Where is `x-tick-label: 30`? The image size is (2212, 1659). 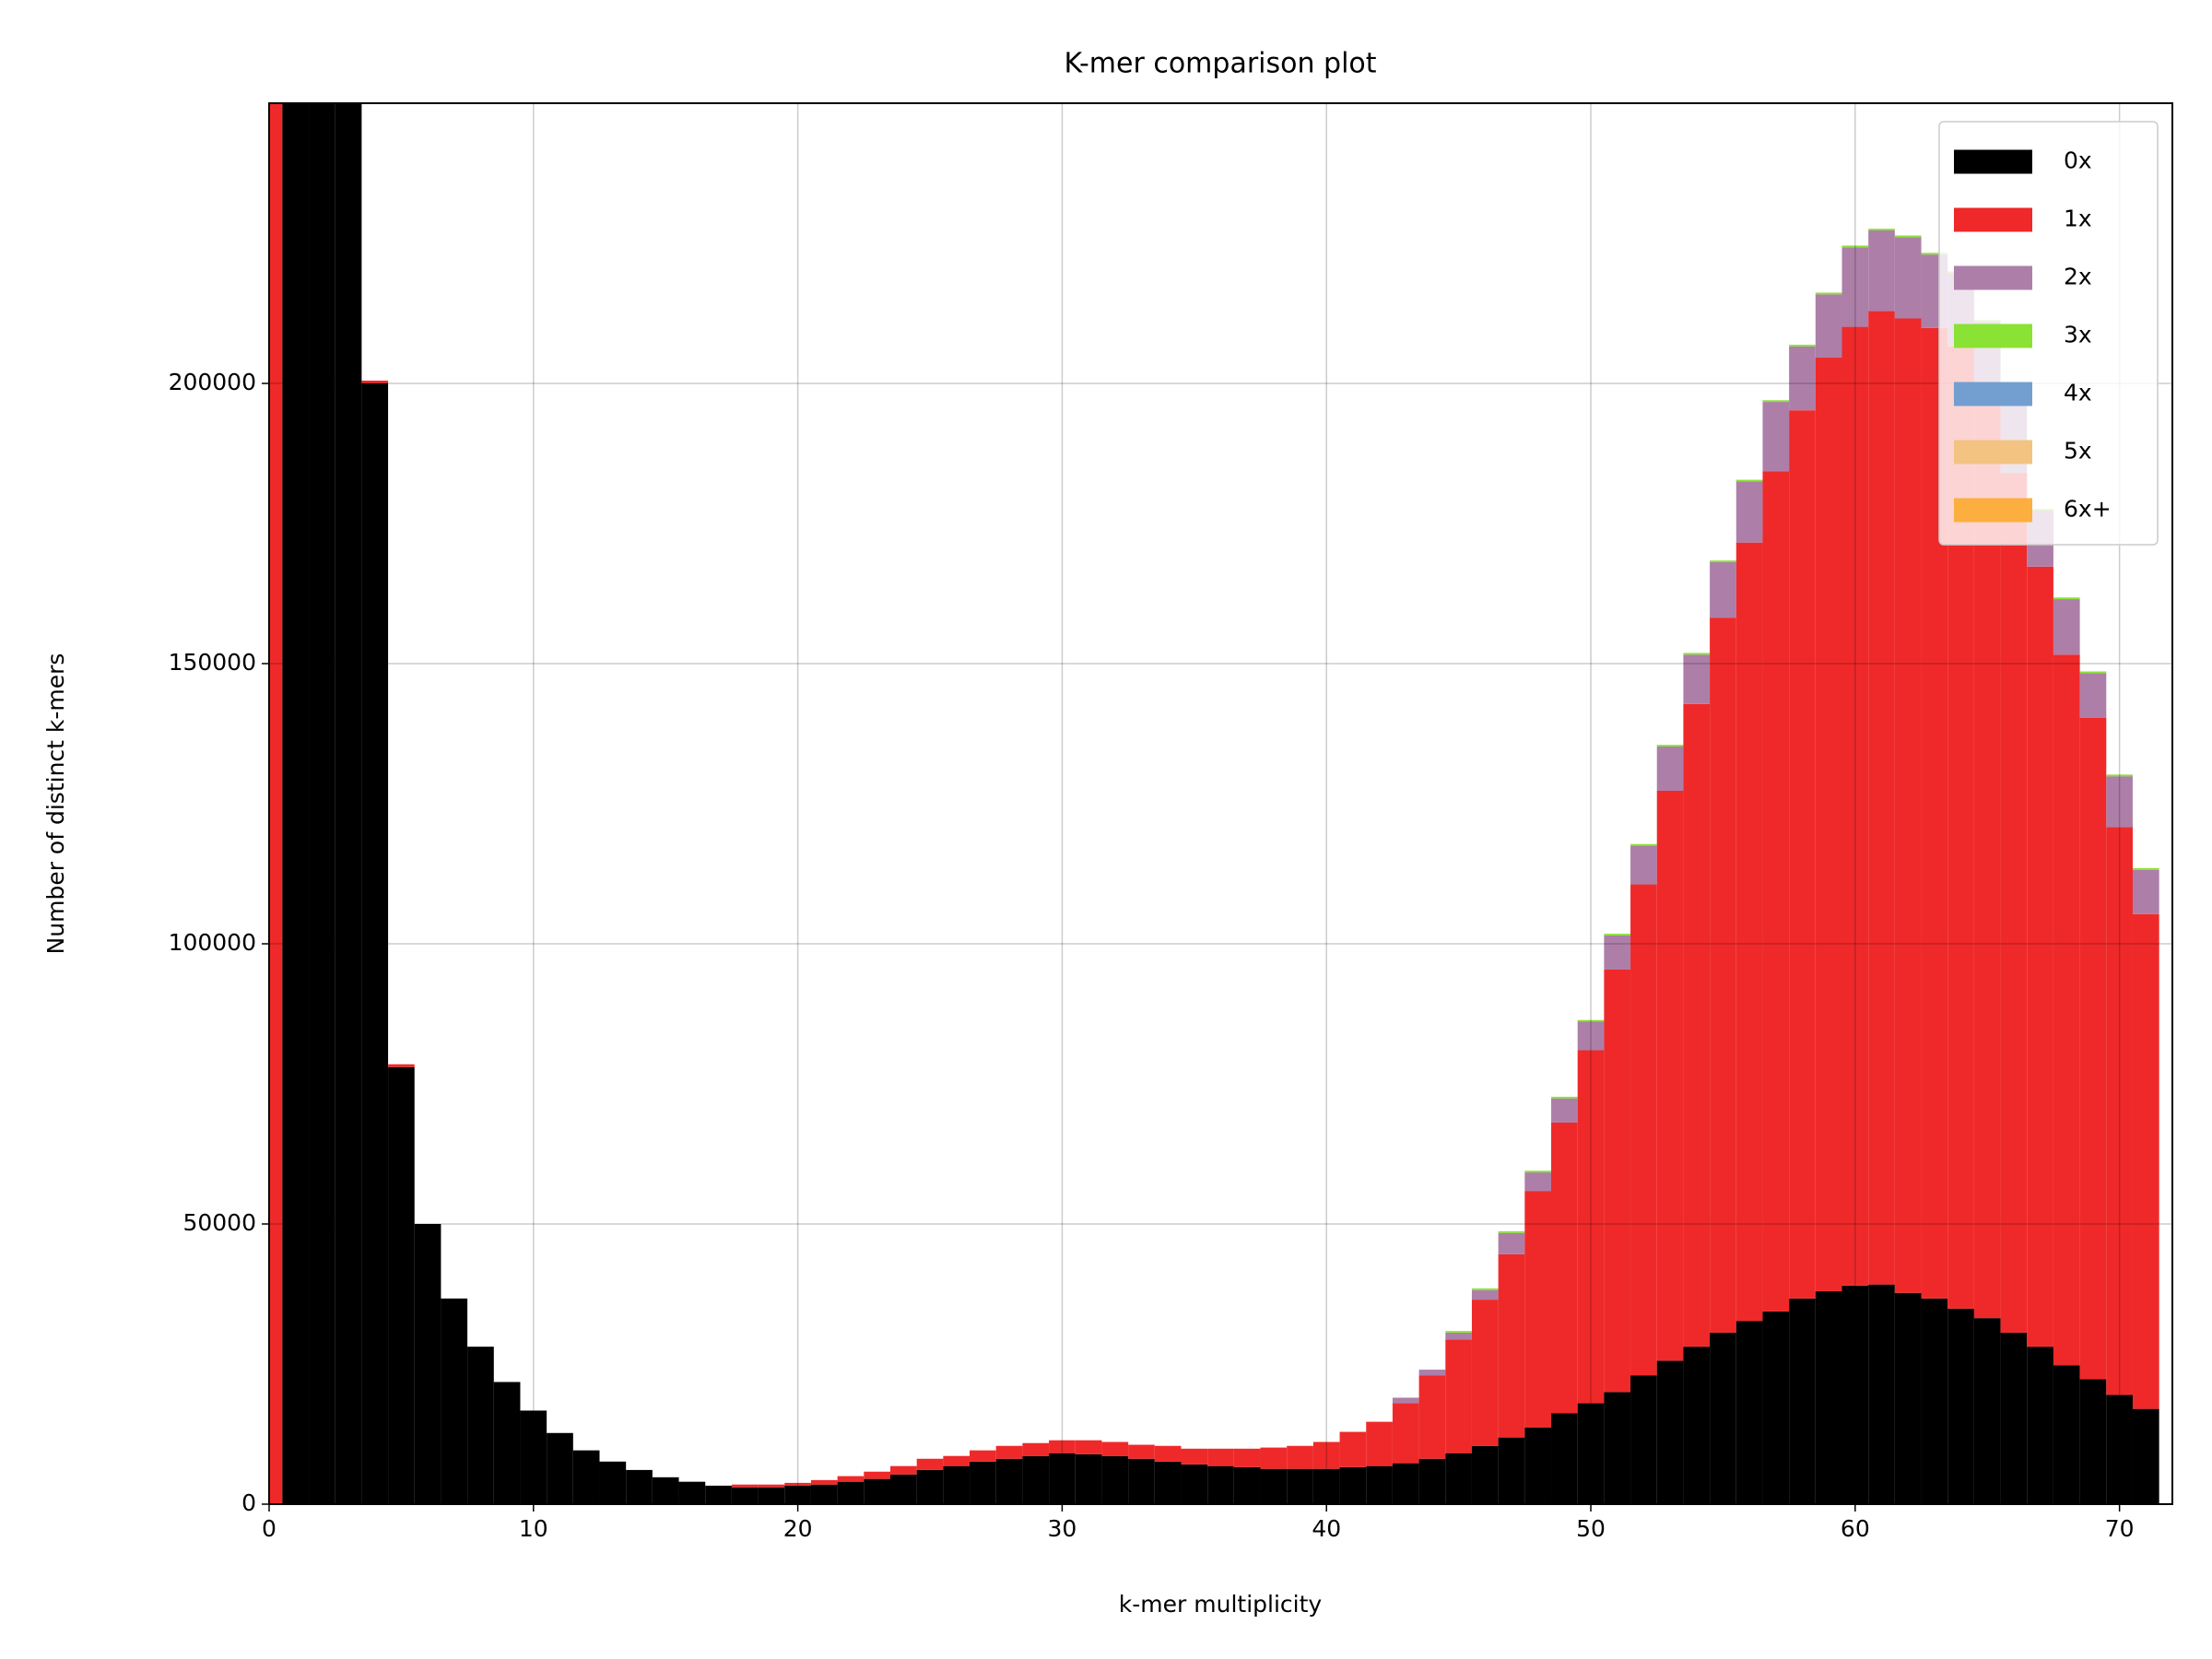
x-tick-label: 30 is located at coordinates (1062, 1528).